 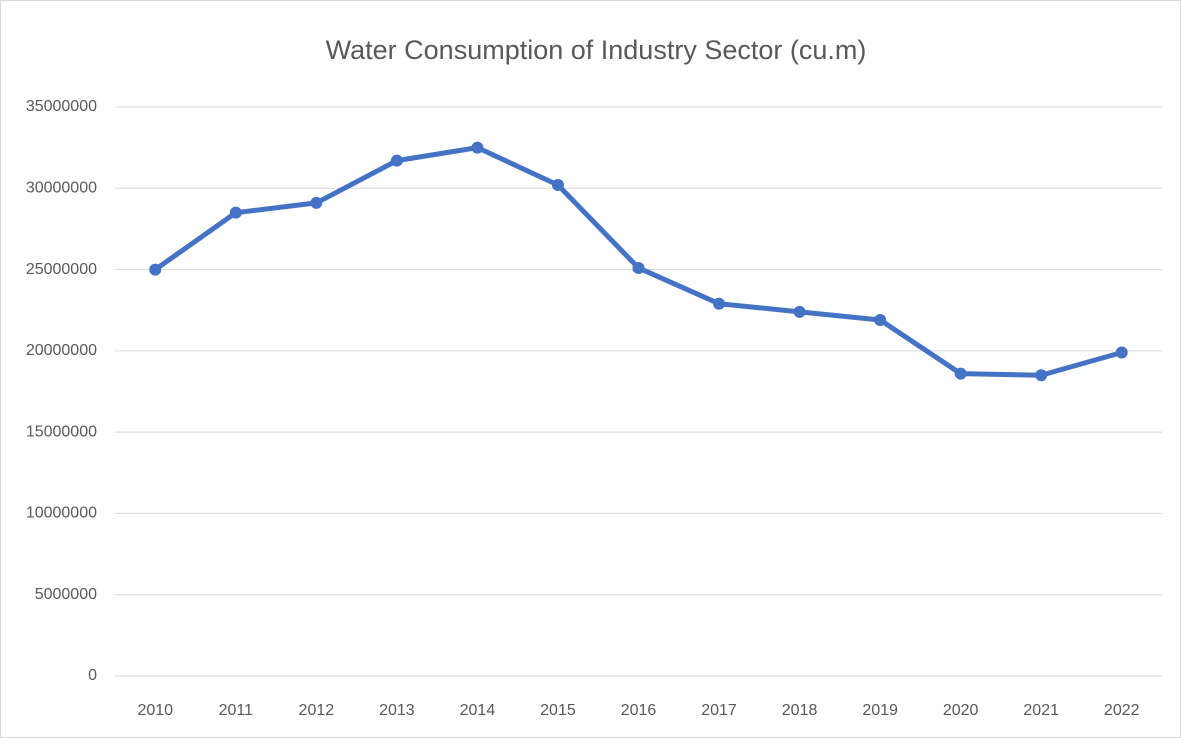 I want to click on x-tick-label: 2014, so click(x=478, y=710).